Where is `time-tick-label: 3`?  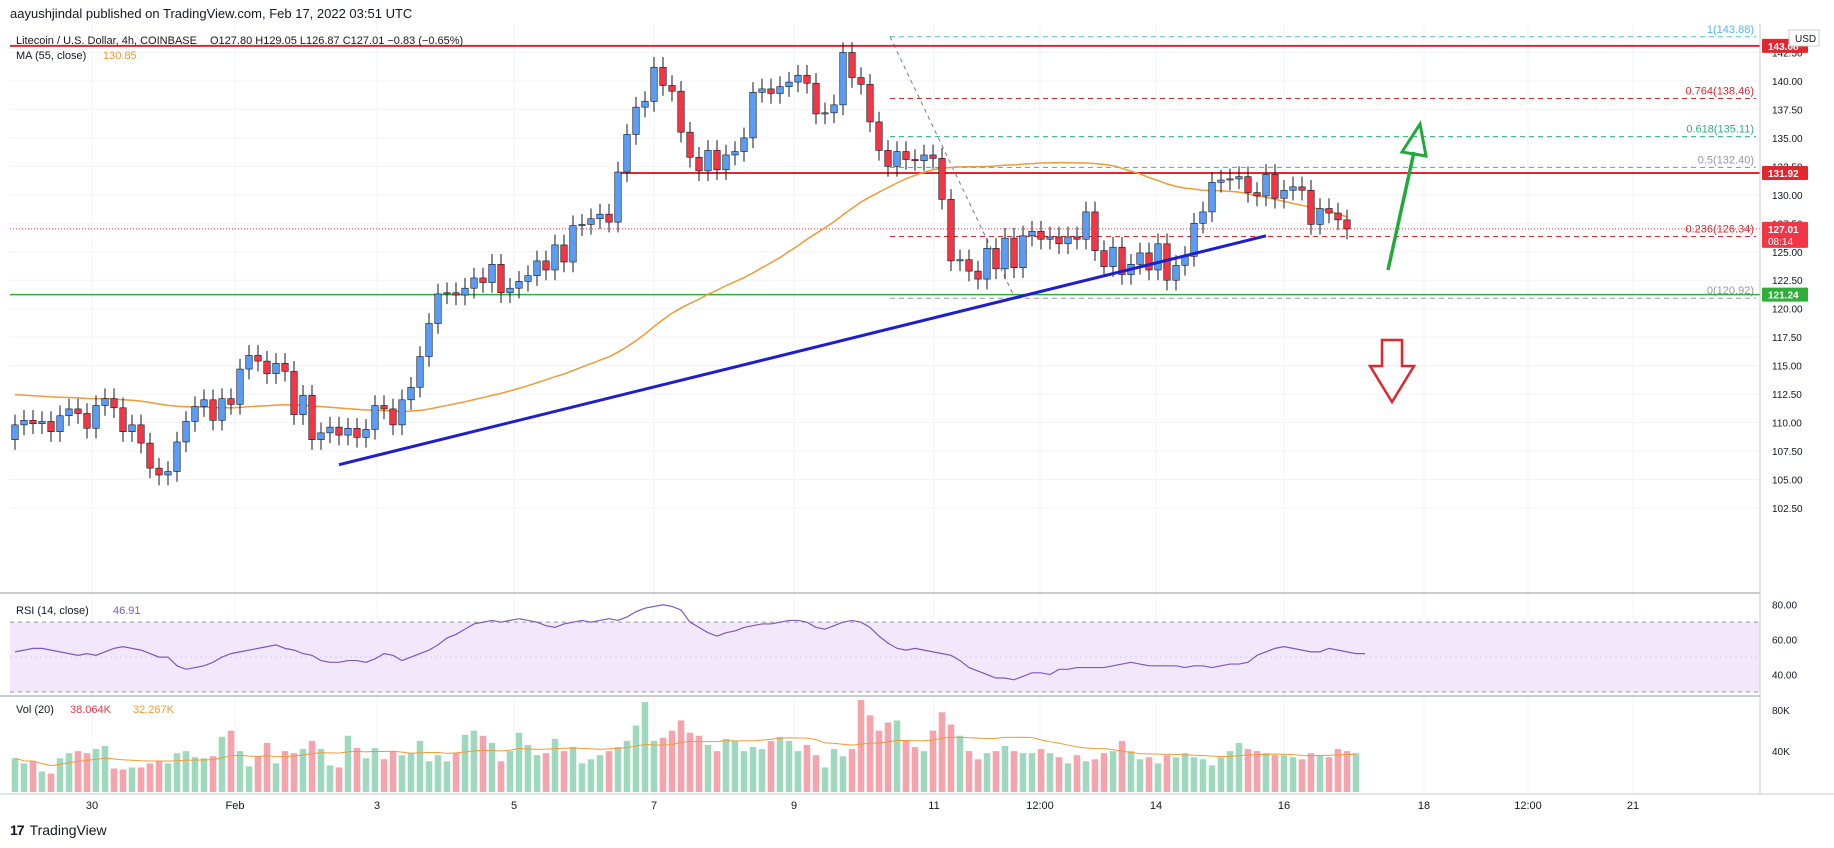
time-tick-label: 3 is located at coordinates (377, 806).